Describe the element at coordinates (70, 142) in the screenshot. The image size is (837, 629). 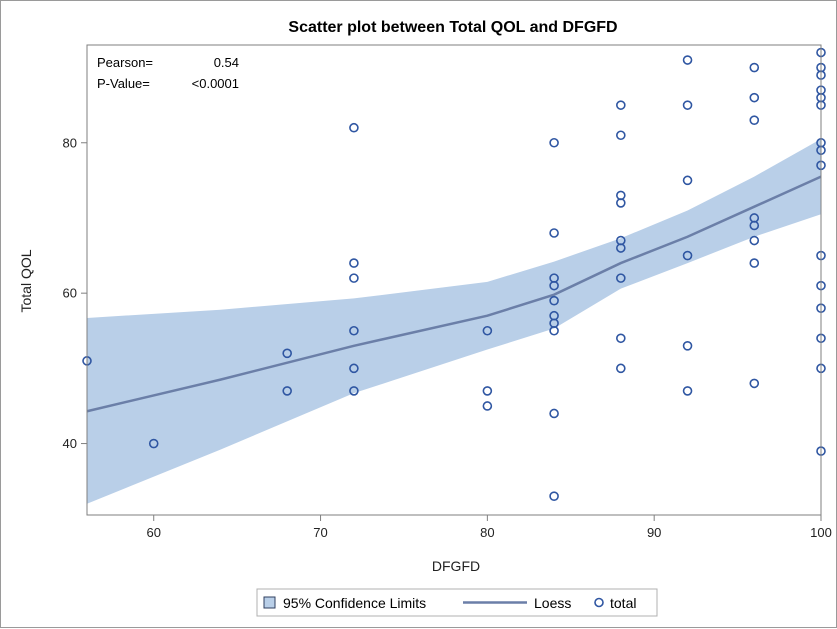
I see `y-tick-label: 80` at that location.